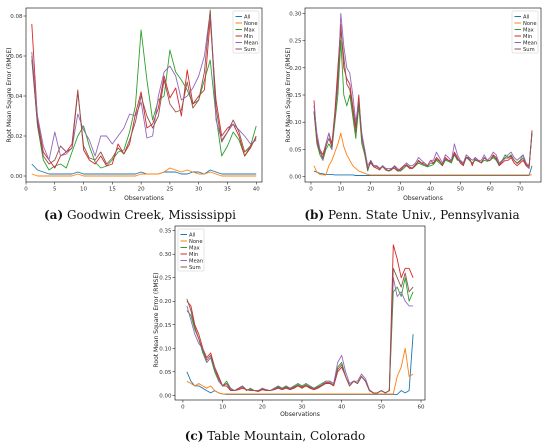  What do you see at coordinates (151, 215) in the screenshot?
I see `caption-a-text: Goodwin Creek, Mississippi` at bounding box center [151, 215].